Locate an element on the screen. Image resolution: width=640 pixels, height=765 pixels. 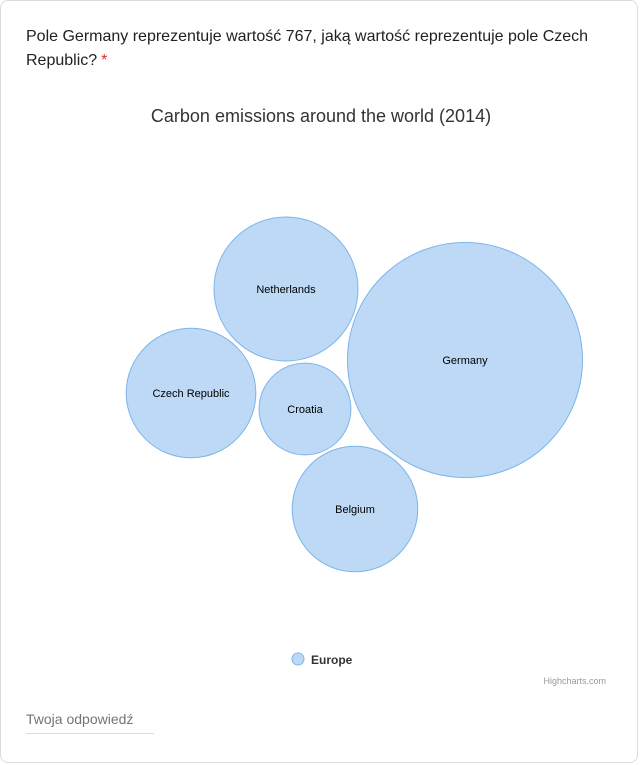
bubble-label-germany: Germany is located at coordinates (465, 361).